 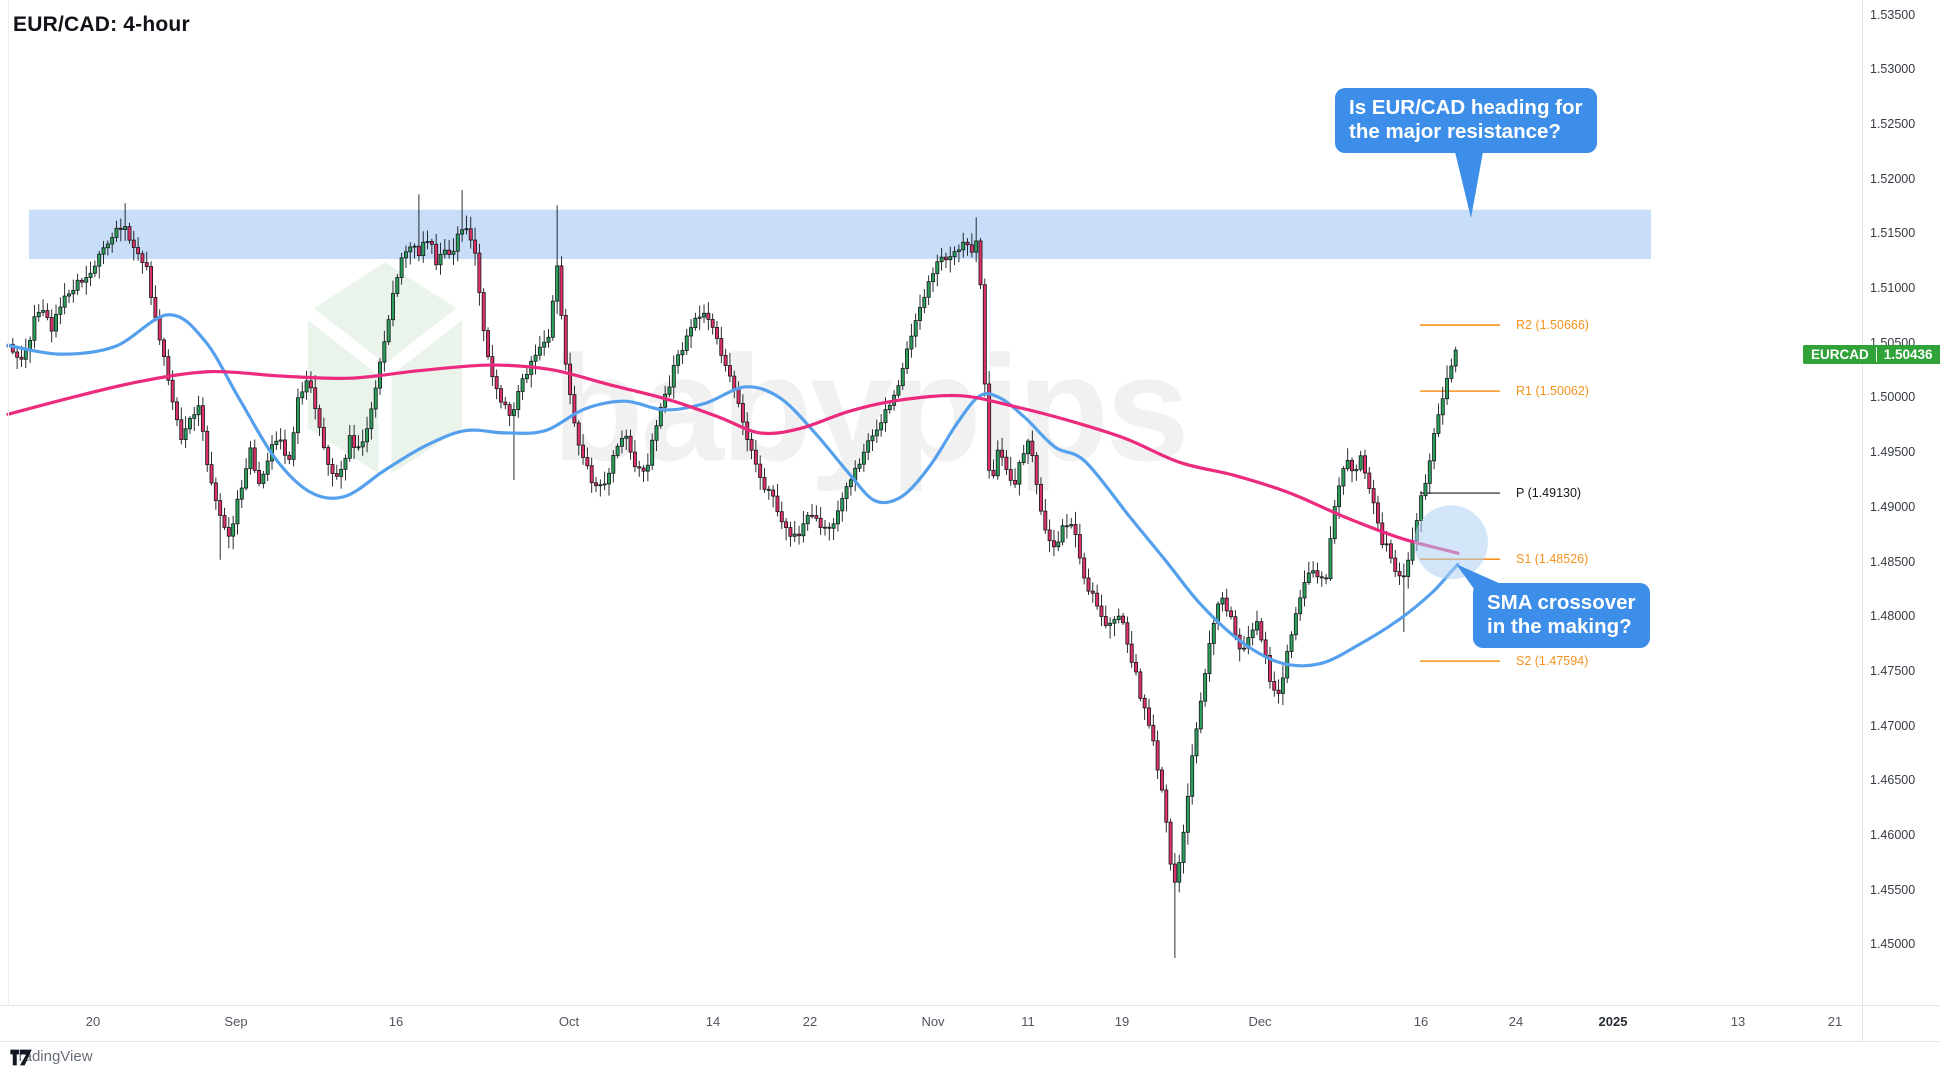 I want to click on sma-slow-line, so click(x=733, y=459).